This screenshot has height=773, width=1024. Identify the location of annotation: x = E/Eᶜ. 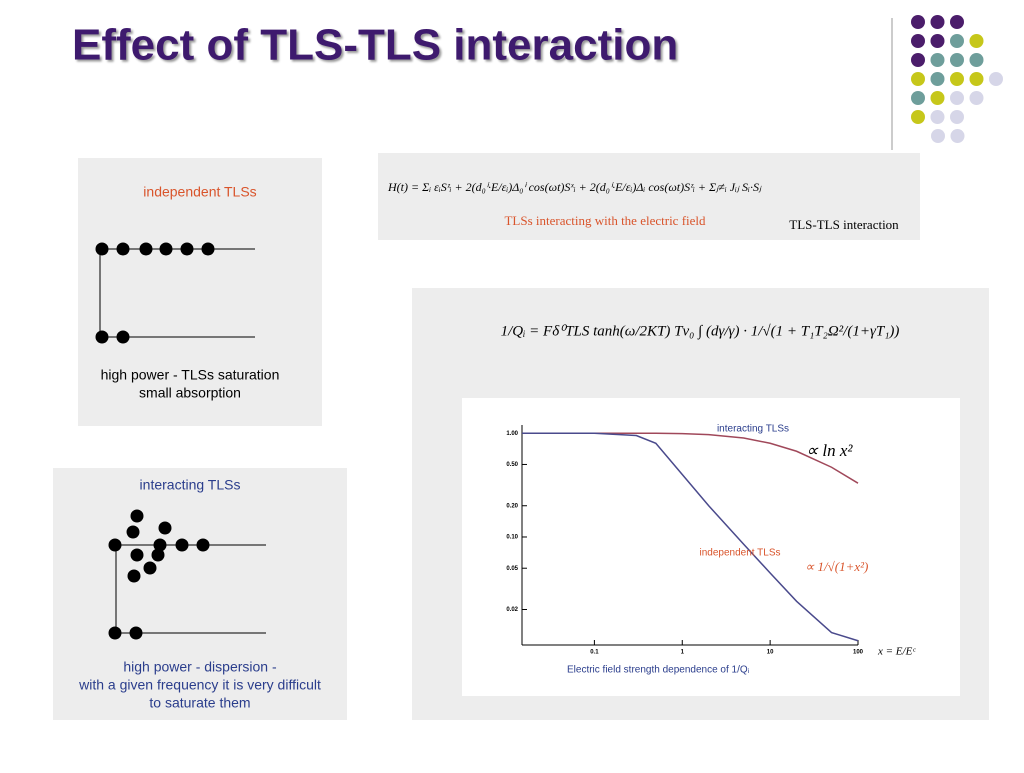
(896, 652).